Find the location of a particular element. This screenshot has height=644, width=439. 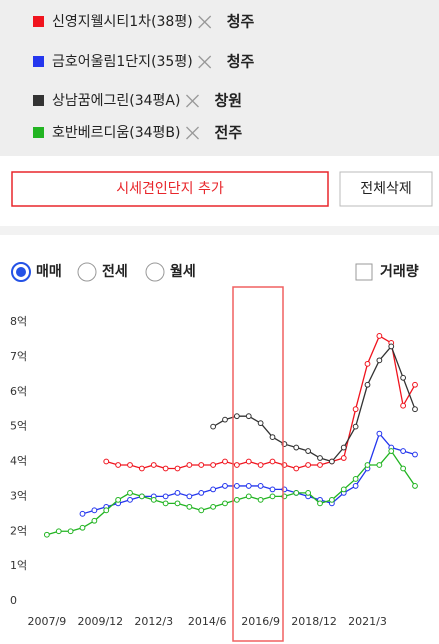

x-tick-label: 2014/6 is located at coordinates (207, 621).